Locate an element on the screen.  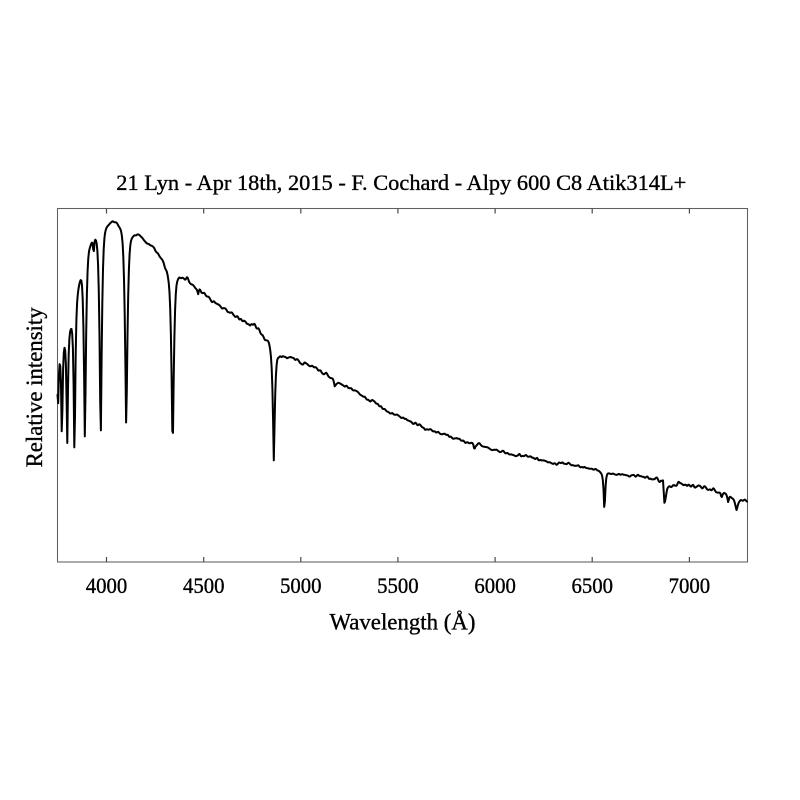
svg-text: Wavelength (Å) is located at coordinates (403, 622).